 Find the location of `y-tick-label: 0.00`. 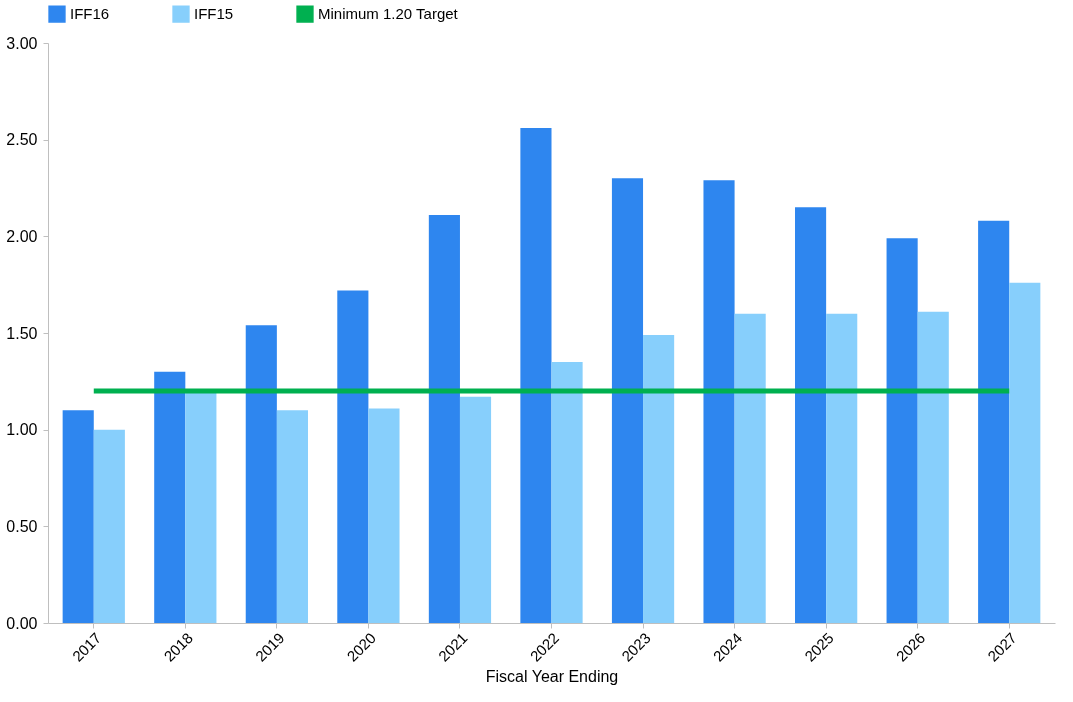

y-tick-label: 0.00 is located at coordinates (22, 623).